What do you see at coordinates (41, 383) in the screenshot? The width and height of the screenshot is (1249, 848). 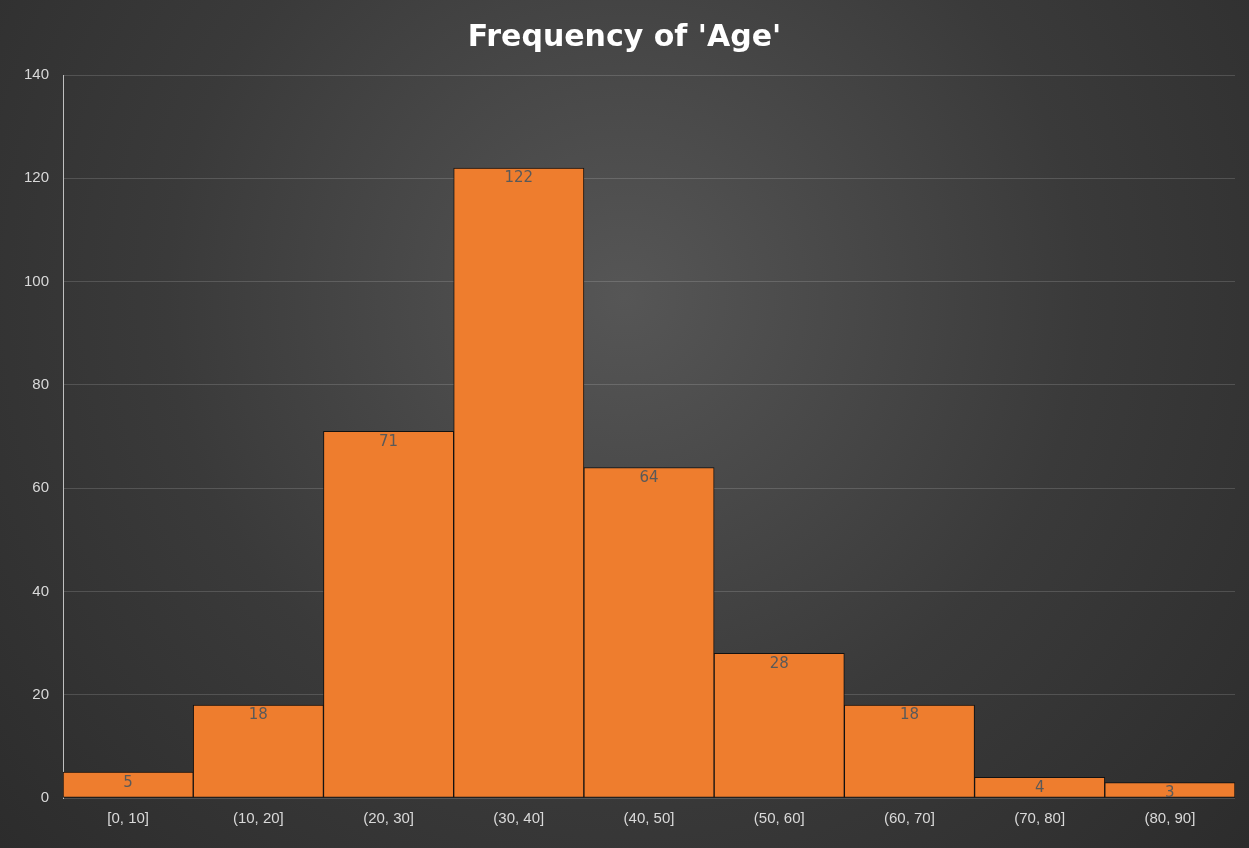 I see `y-tick-label: 80` at bounding box center [41, 383].